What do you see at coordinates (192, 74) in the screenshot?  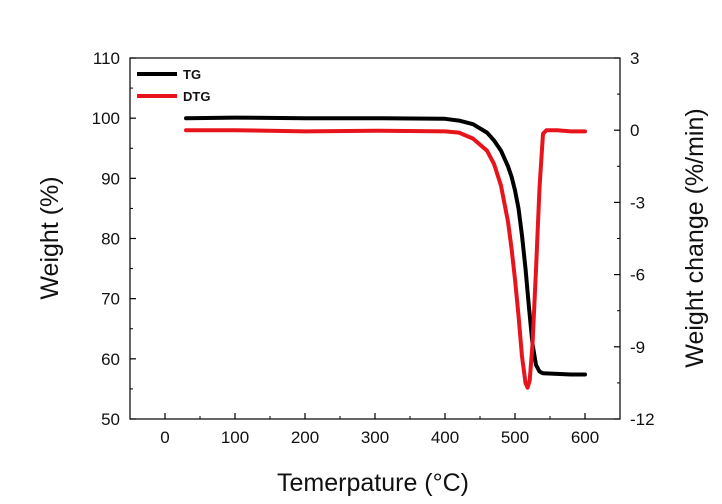 I see `legend-label-tg: TG` at bounding box center [192, 74].